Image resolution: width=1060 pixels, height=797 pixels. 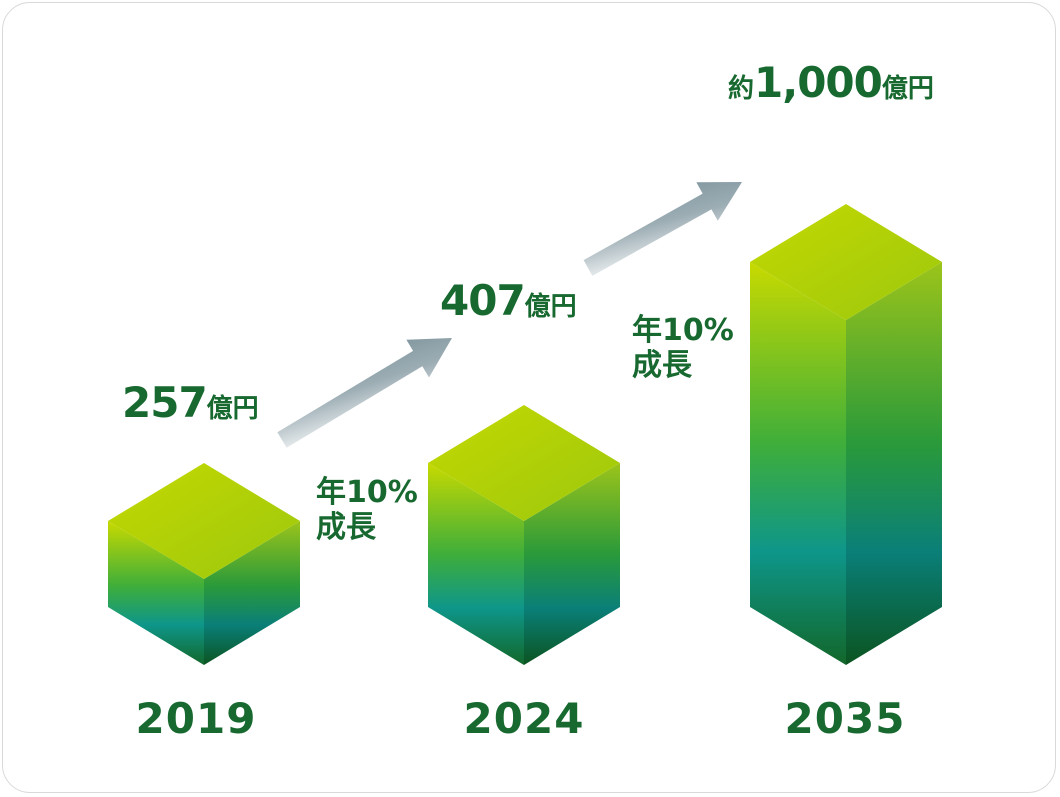 What do you see at coordinates (846, 262) in the screenshot?
I see `bar-top-2035` at bounding box center [846, 262].